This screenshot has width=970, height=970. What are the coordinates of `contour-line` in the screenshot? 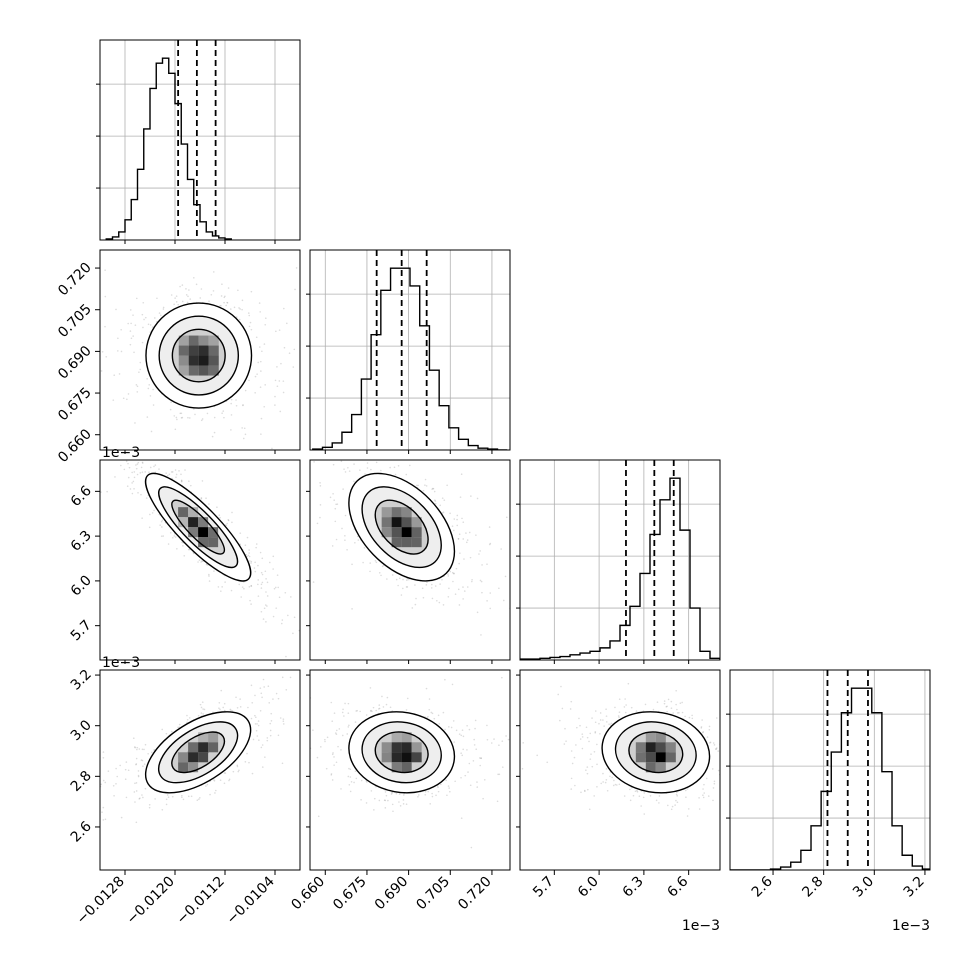 It's located at (402, 752).